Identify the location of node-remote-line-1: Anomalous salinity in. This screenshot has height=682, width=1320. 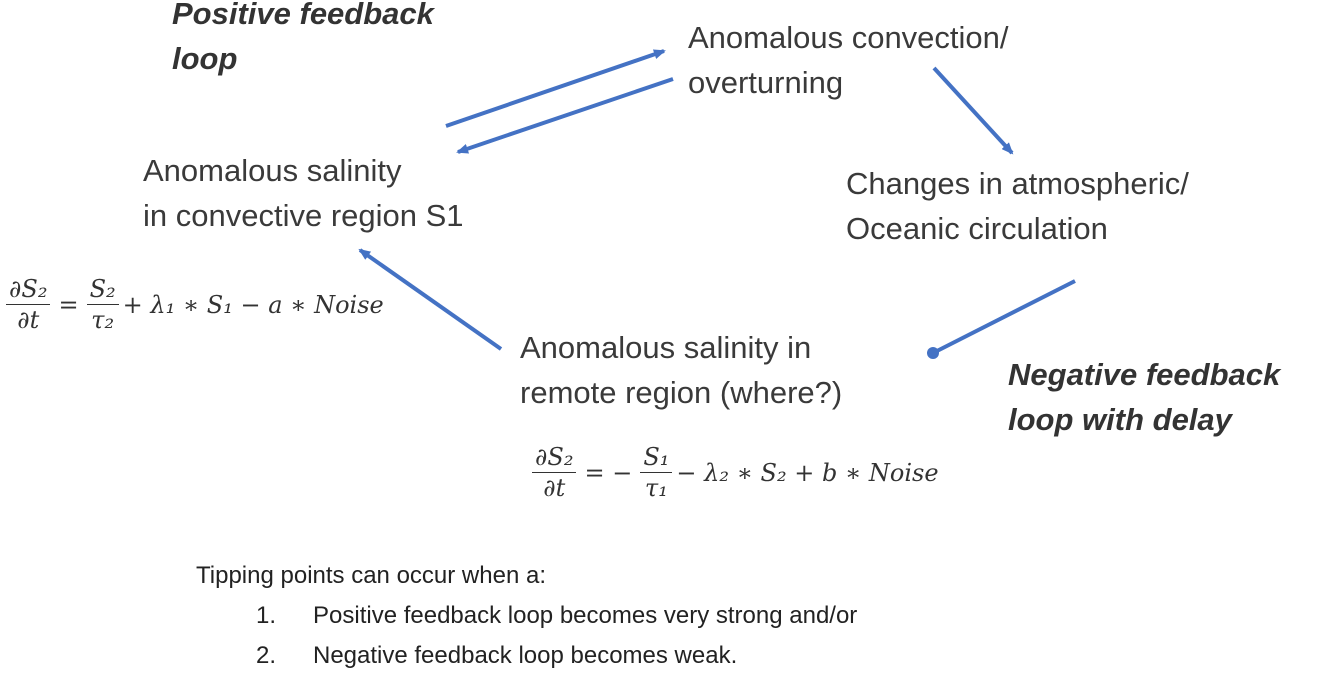
(666, 347).